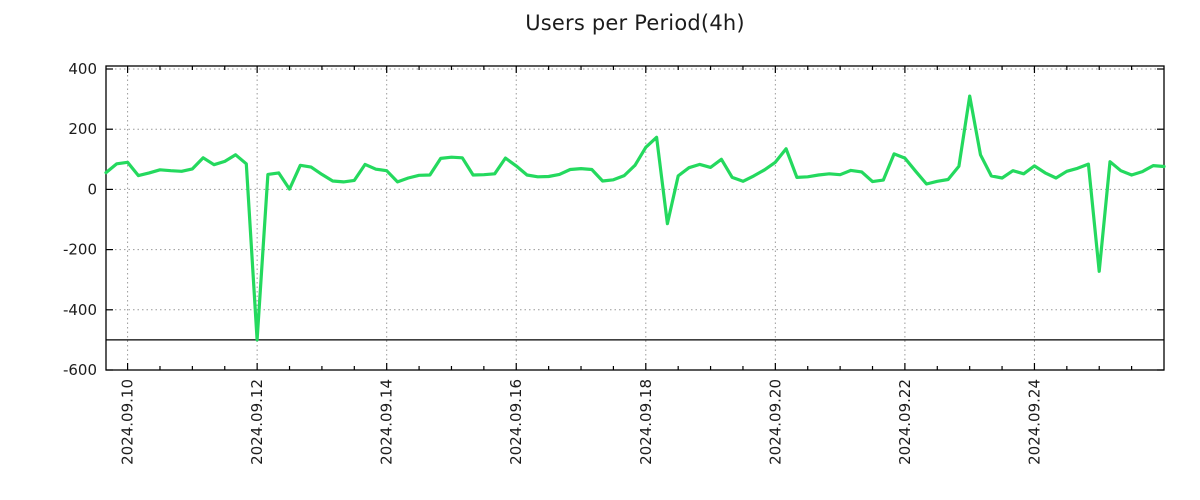 This screenshot has width=1200, height=500. I want to click on x-tick-label: 2024.09.14, so click(387, 422).